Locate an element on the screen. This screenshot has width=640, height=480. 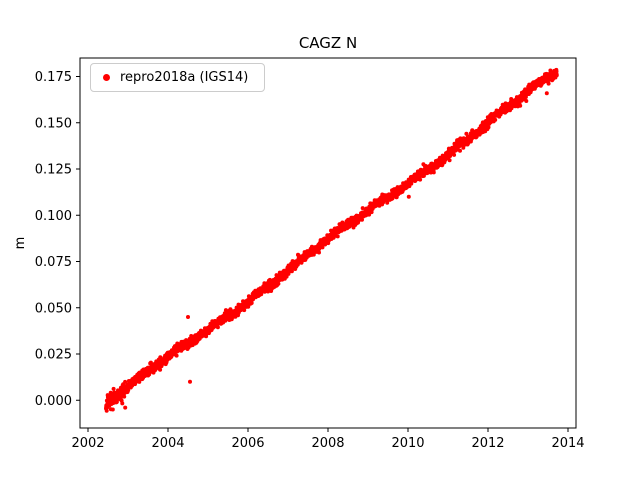
x-tick-label: 2002 is located at coordinates (87, 443).